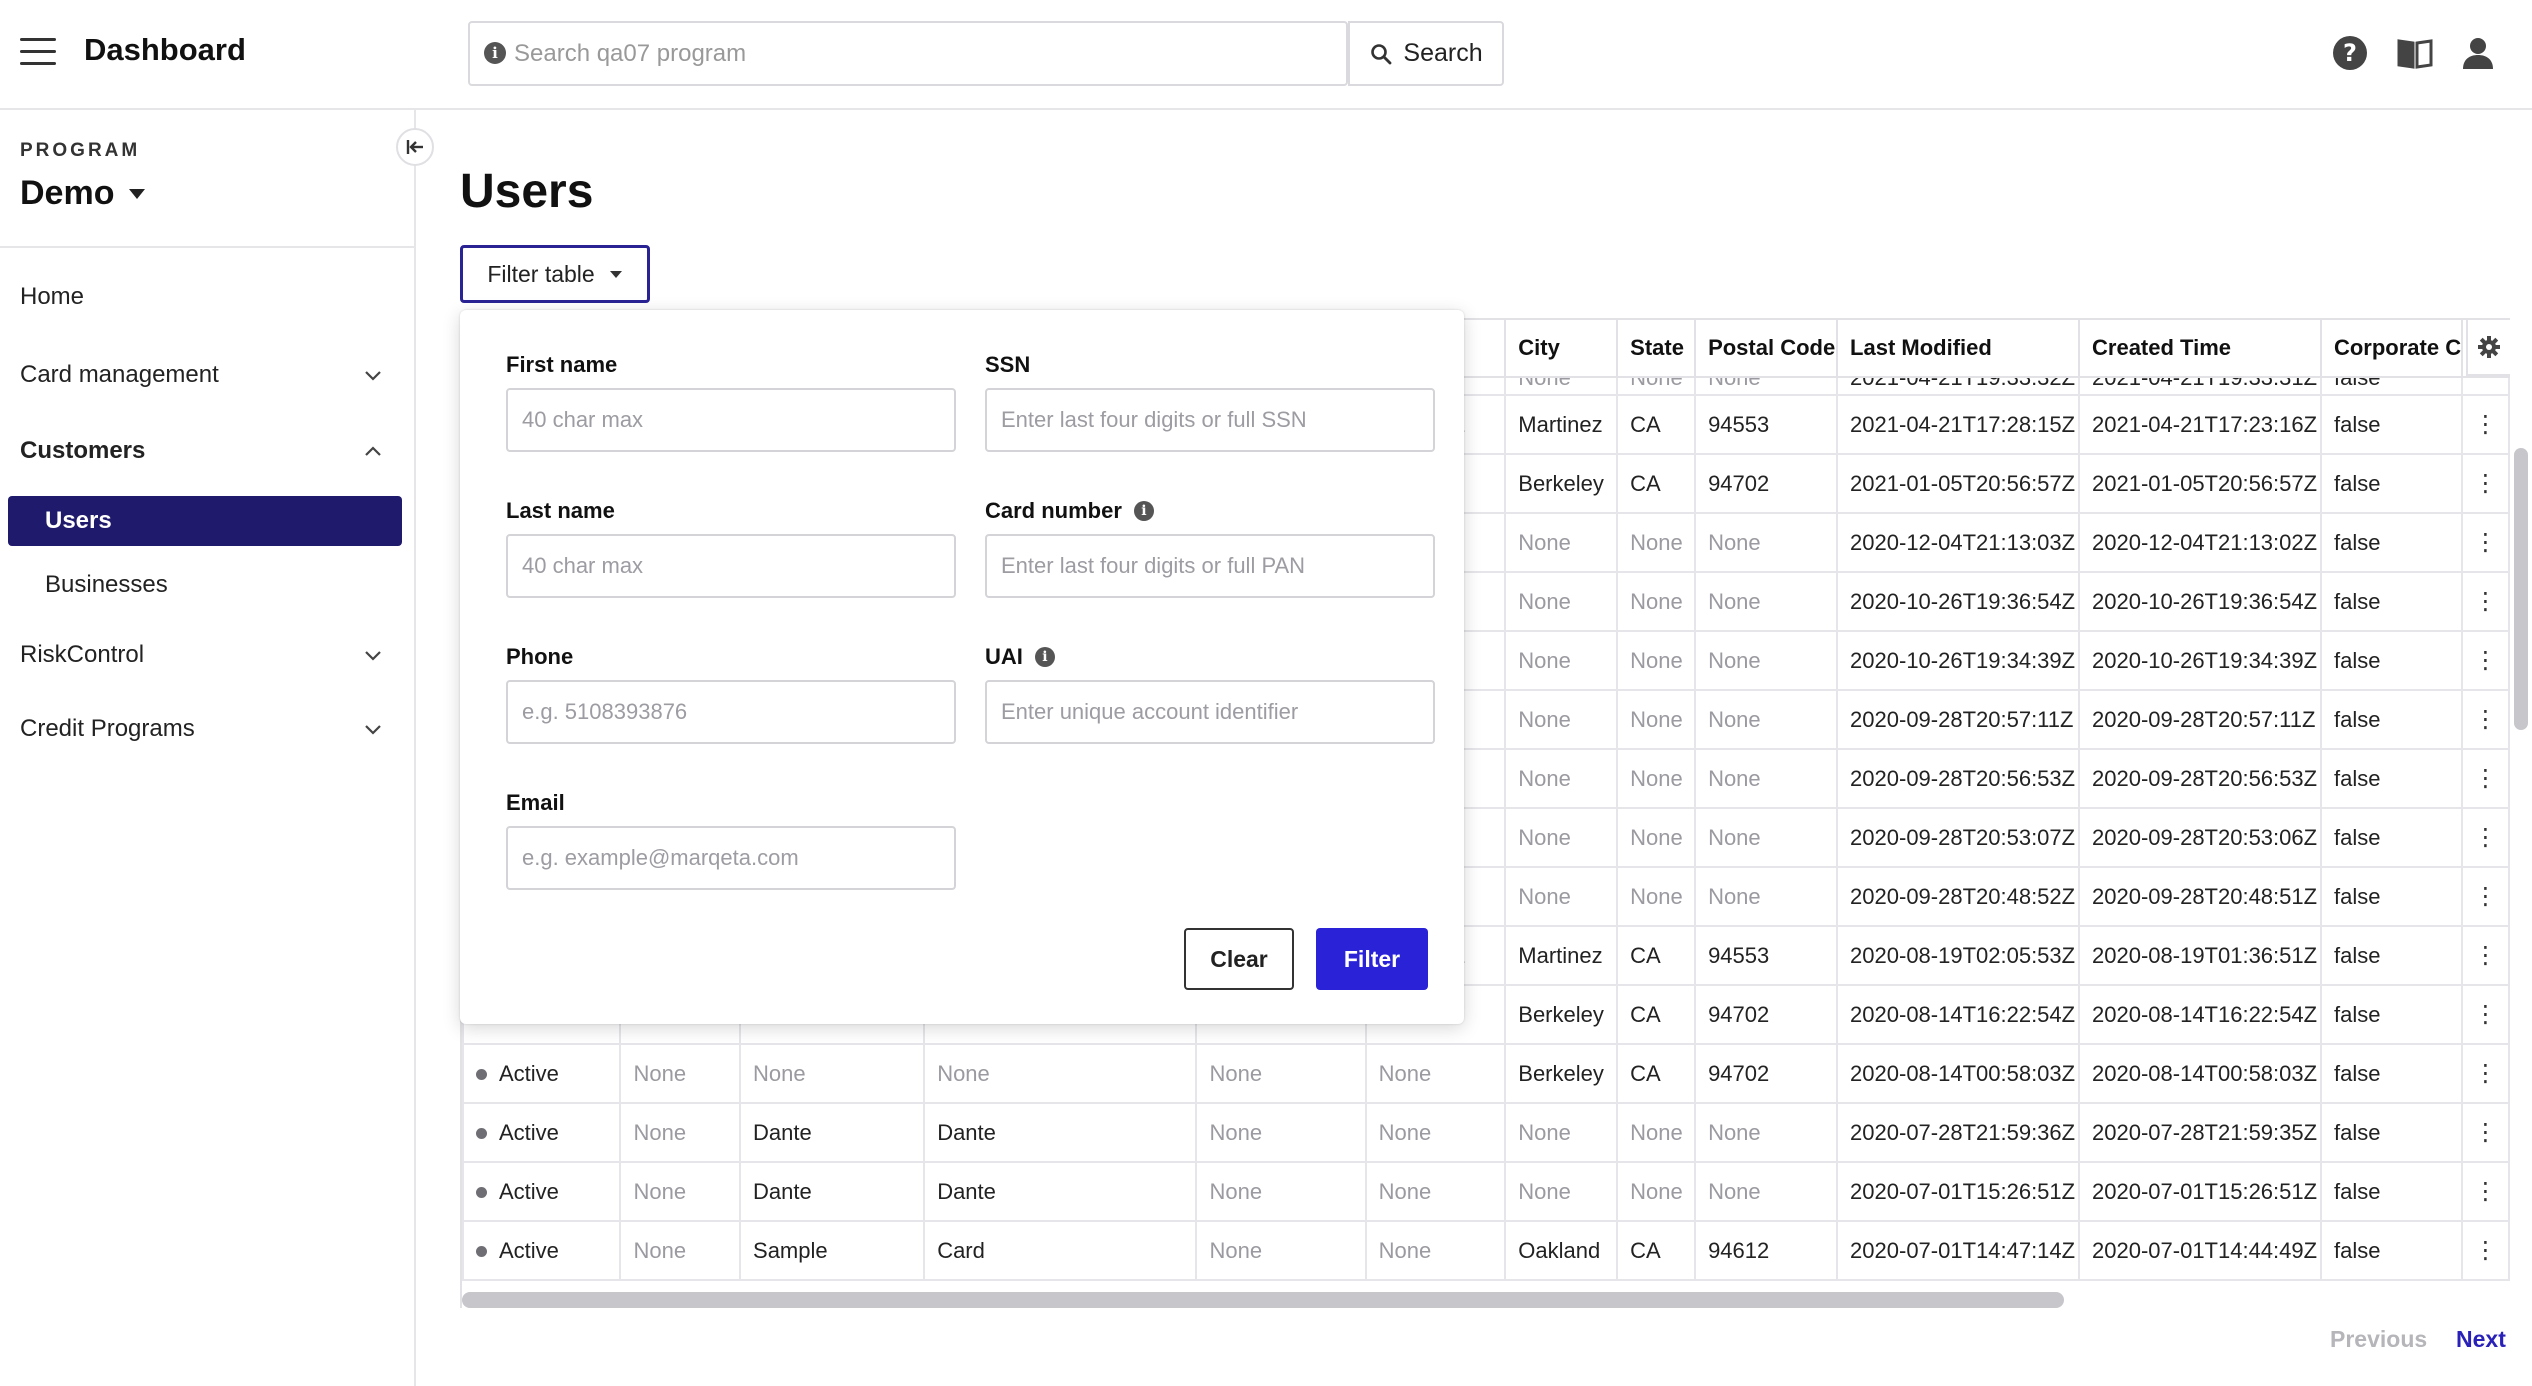 The image size is (2532, 1386). What do you see at coordinates (1263, 1300) in the screenshot?
I see `horizontal-scrollbar` at bounding box center [1263, 1300].